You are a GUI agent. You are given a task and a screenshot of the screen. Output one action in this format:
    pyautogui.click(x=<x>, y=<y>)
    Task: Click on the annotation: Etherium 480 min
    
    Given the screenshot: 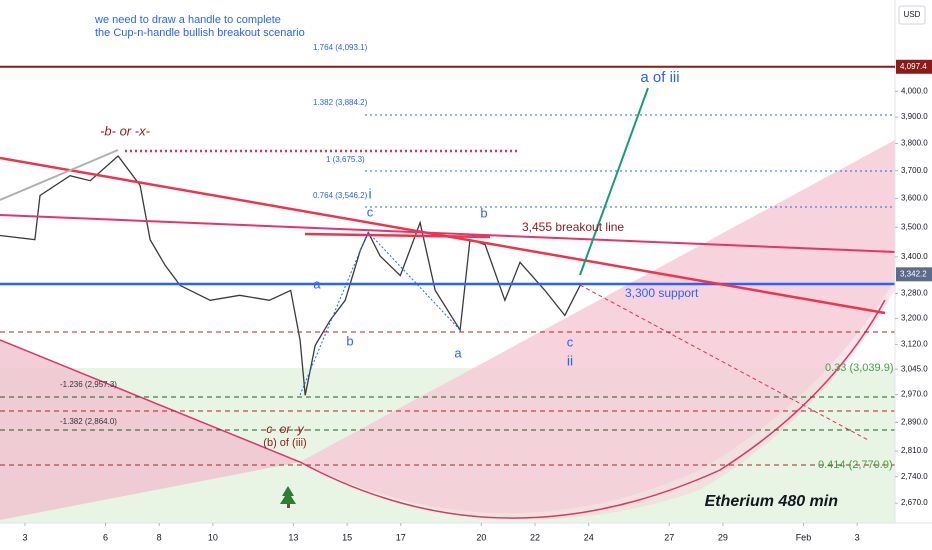 What is the action you would take?
    pyautogui.click(x=772, y=501)
    